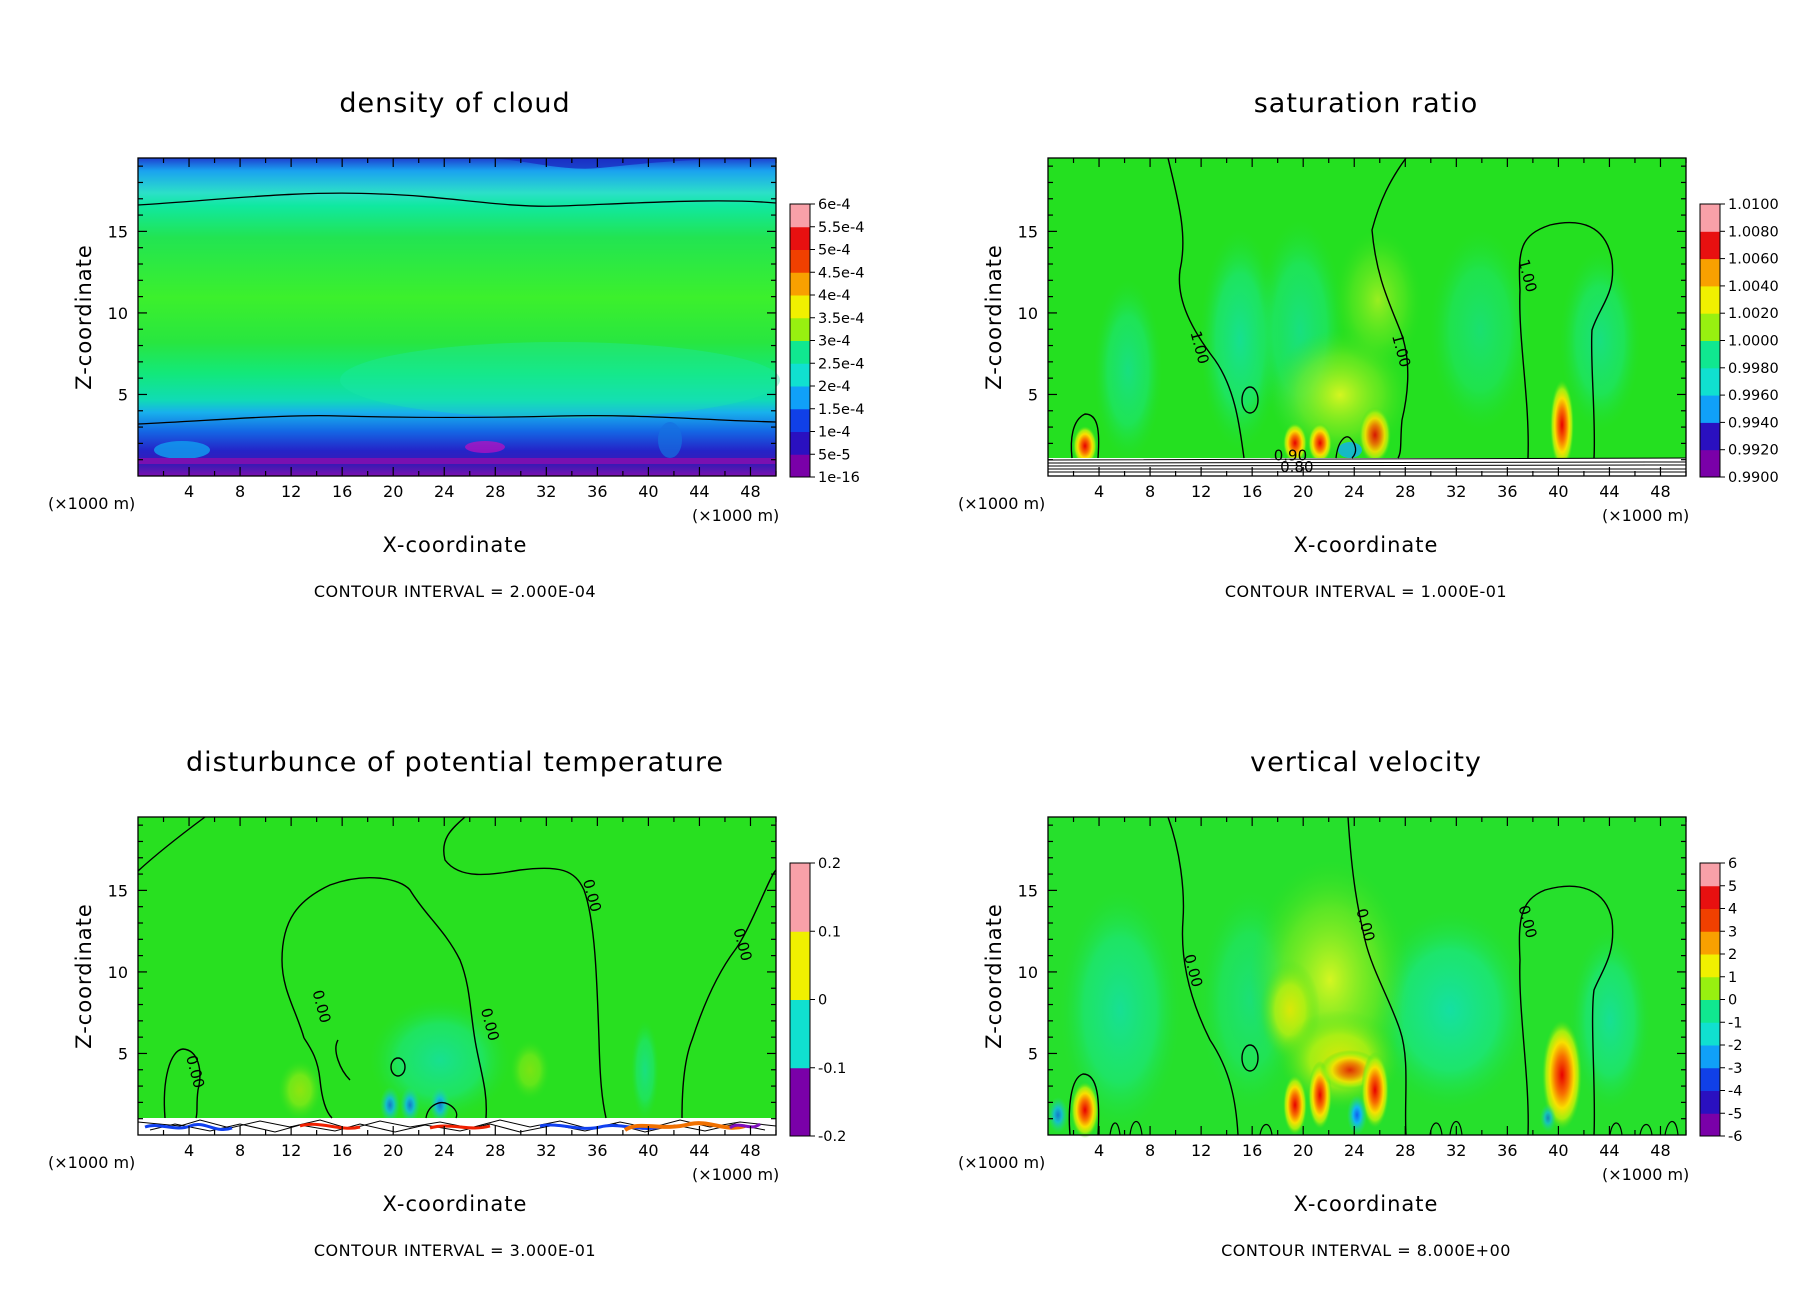 The height and width of the screenshot is (1308, 1808). I want to click on x-tick-label: 28, so click(495, 491).